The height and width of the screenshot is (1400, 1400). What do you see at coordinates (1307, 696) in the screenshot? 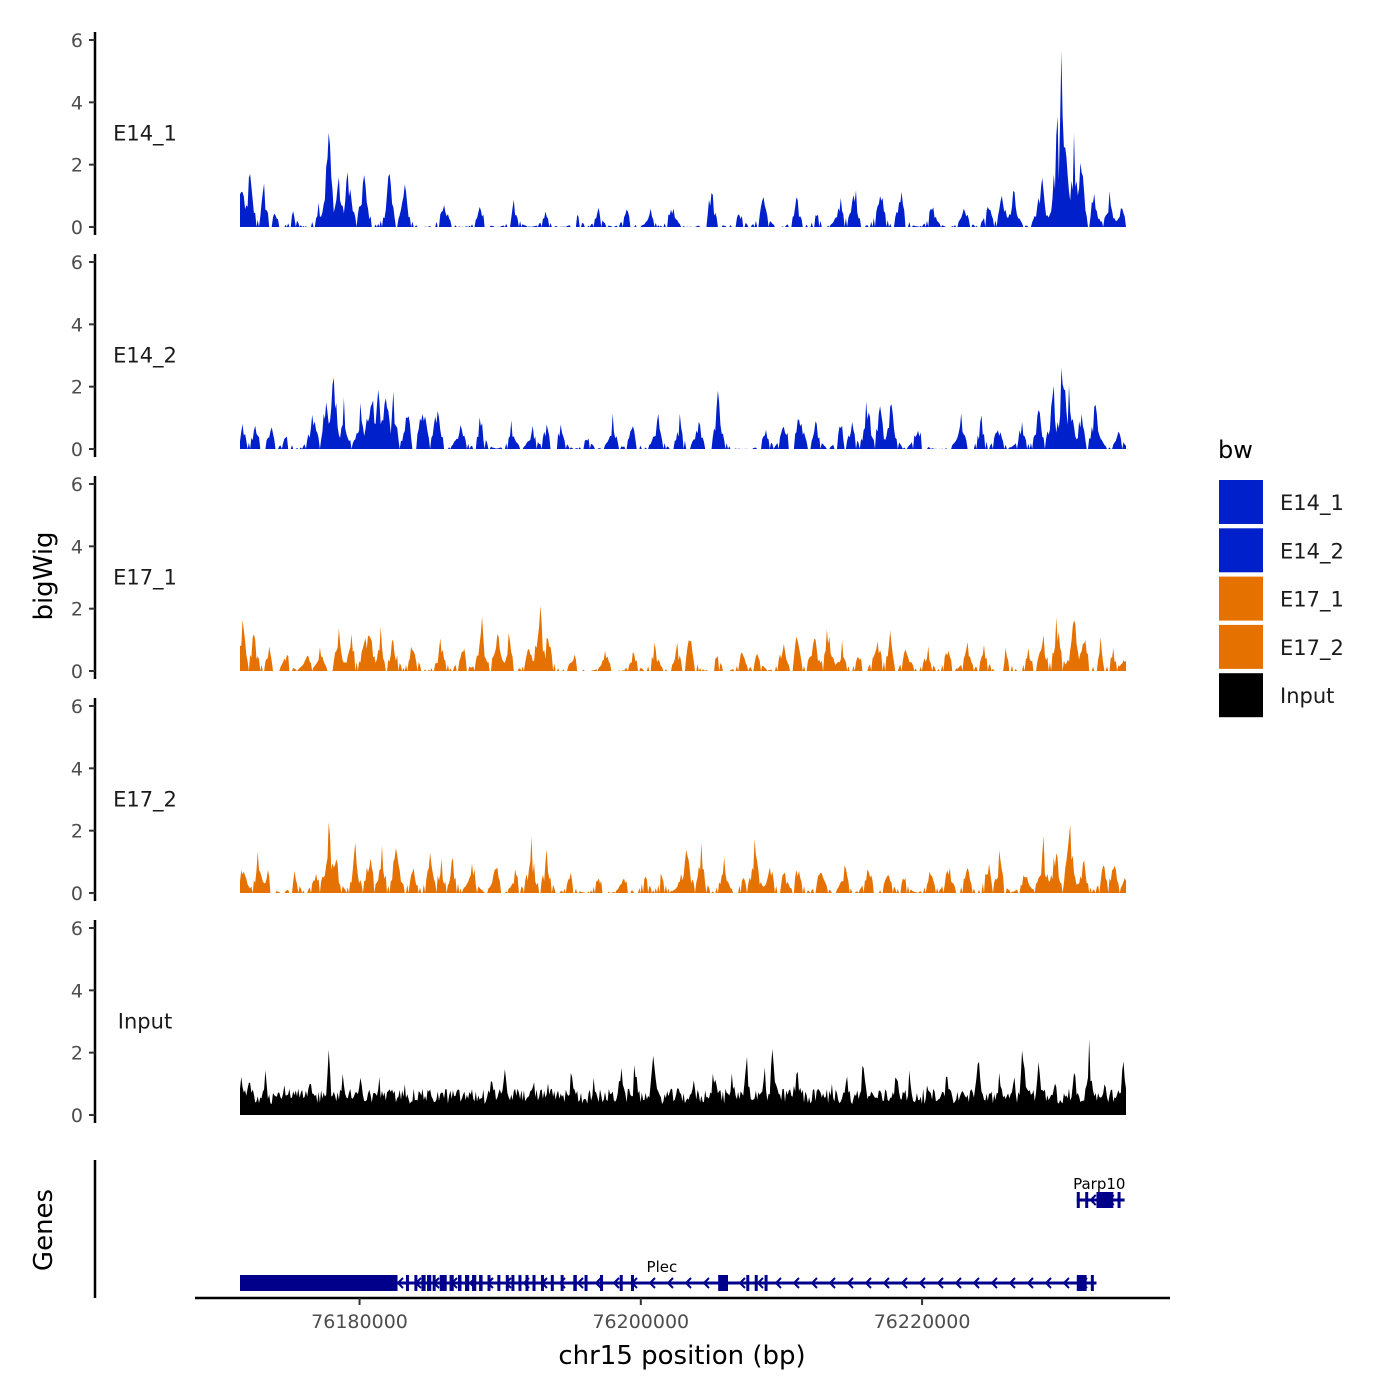
I see `legend-entry-label: Input` at bounding box center [1307, 696].